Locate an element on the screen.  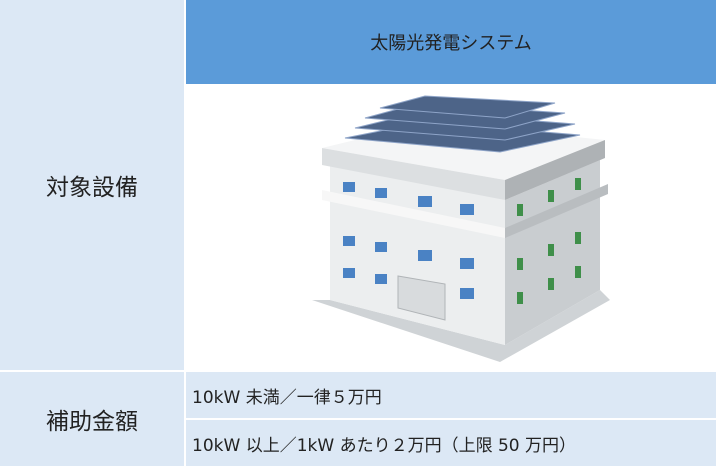
row-label: 補助金額 is located at coordinates (92, 419).